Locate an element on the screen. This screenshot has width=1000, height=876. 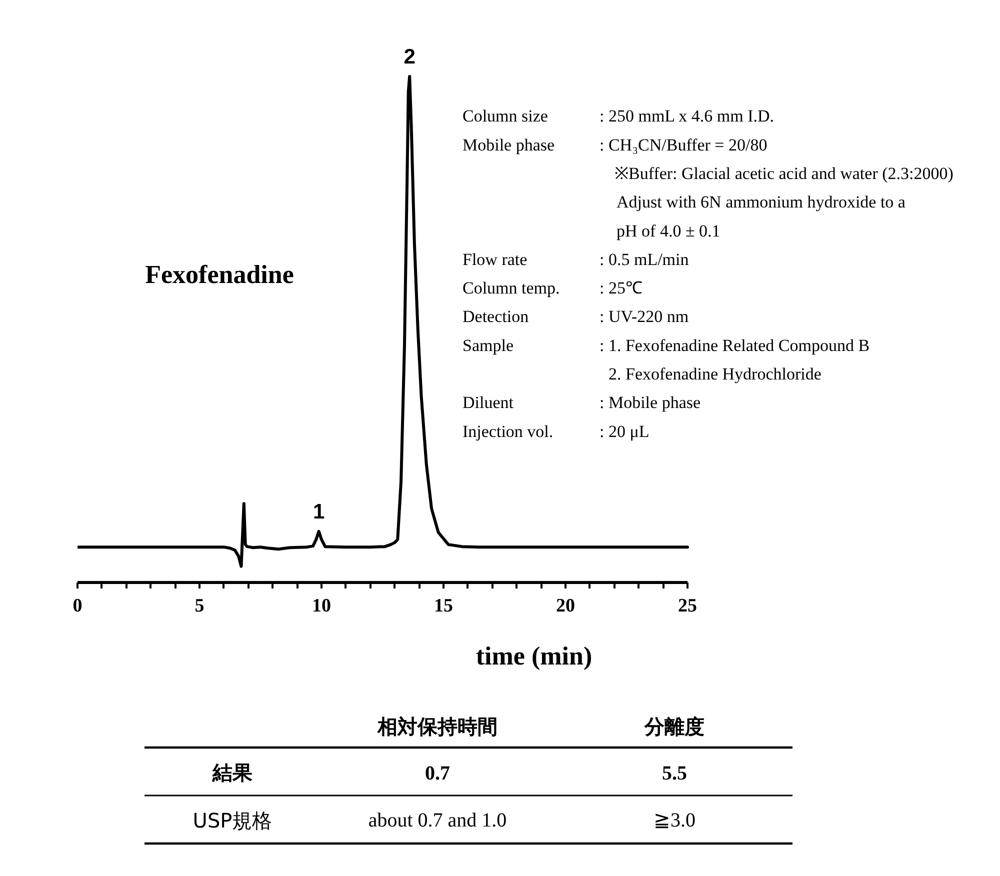
x-tick-label: 15 is located at coordinates (443, 606).